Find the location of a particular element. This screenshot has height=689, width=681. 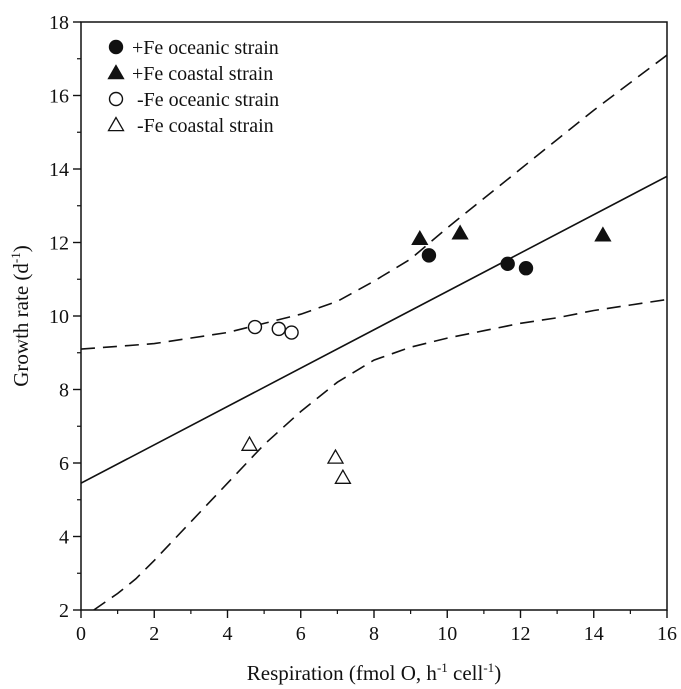

legend-item: +Fe coastal strain is located at coordinates (190, 74).